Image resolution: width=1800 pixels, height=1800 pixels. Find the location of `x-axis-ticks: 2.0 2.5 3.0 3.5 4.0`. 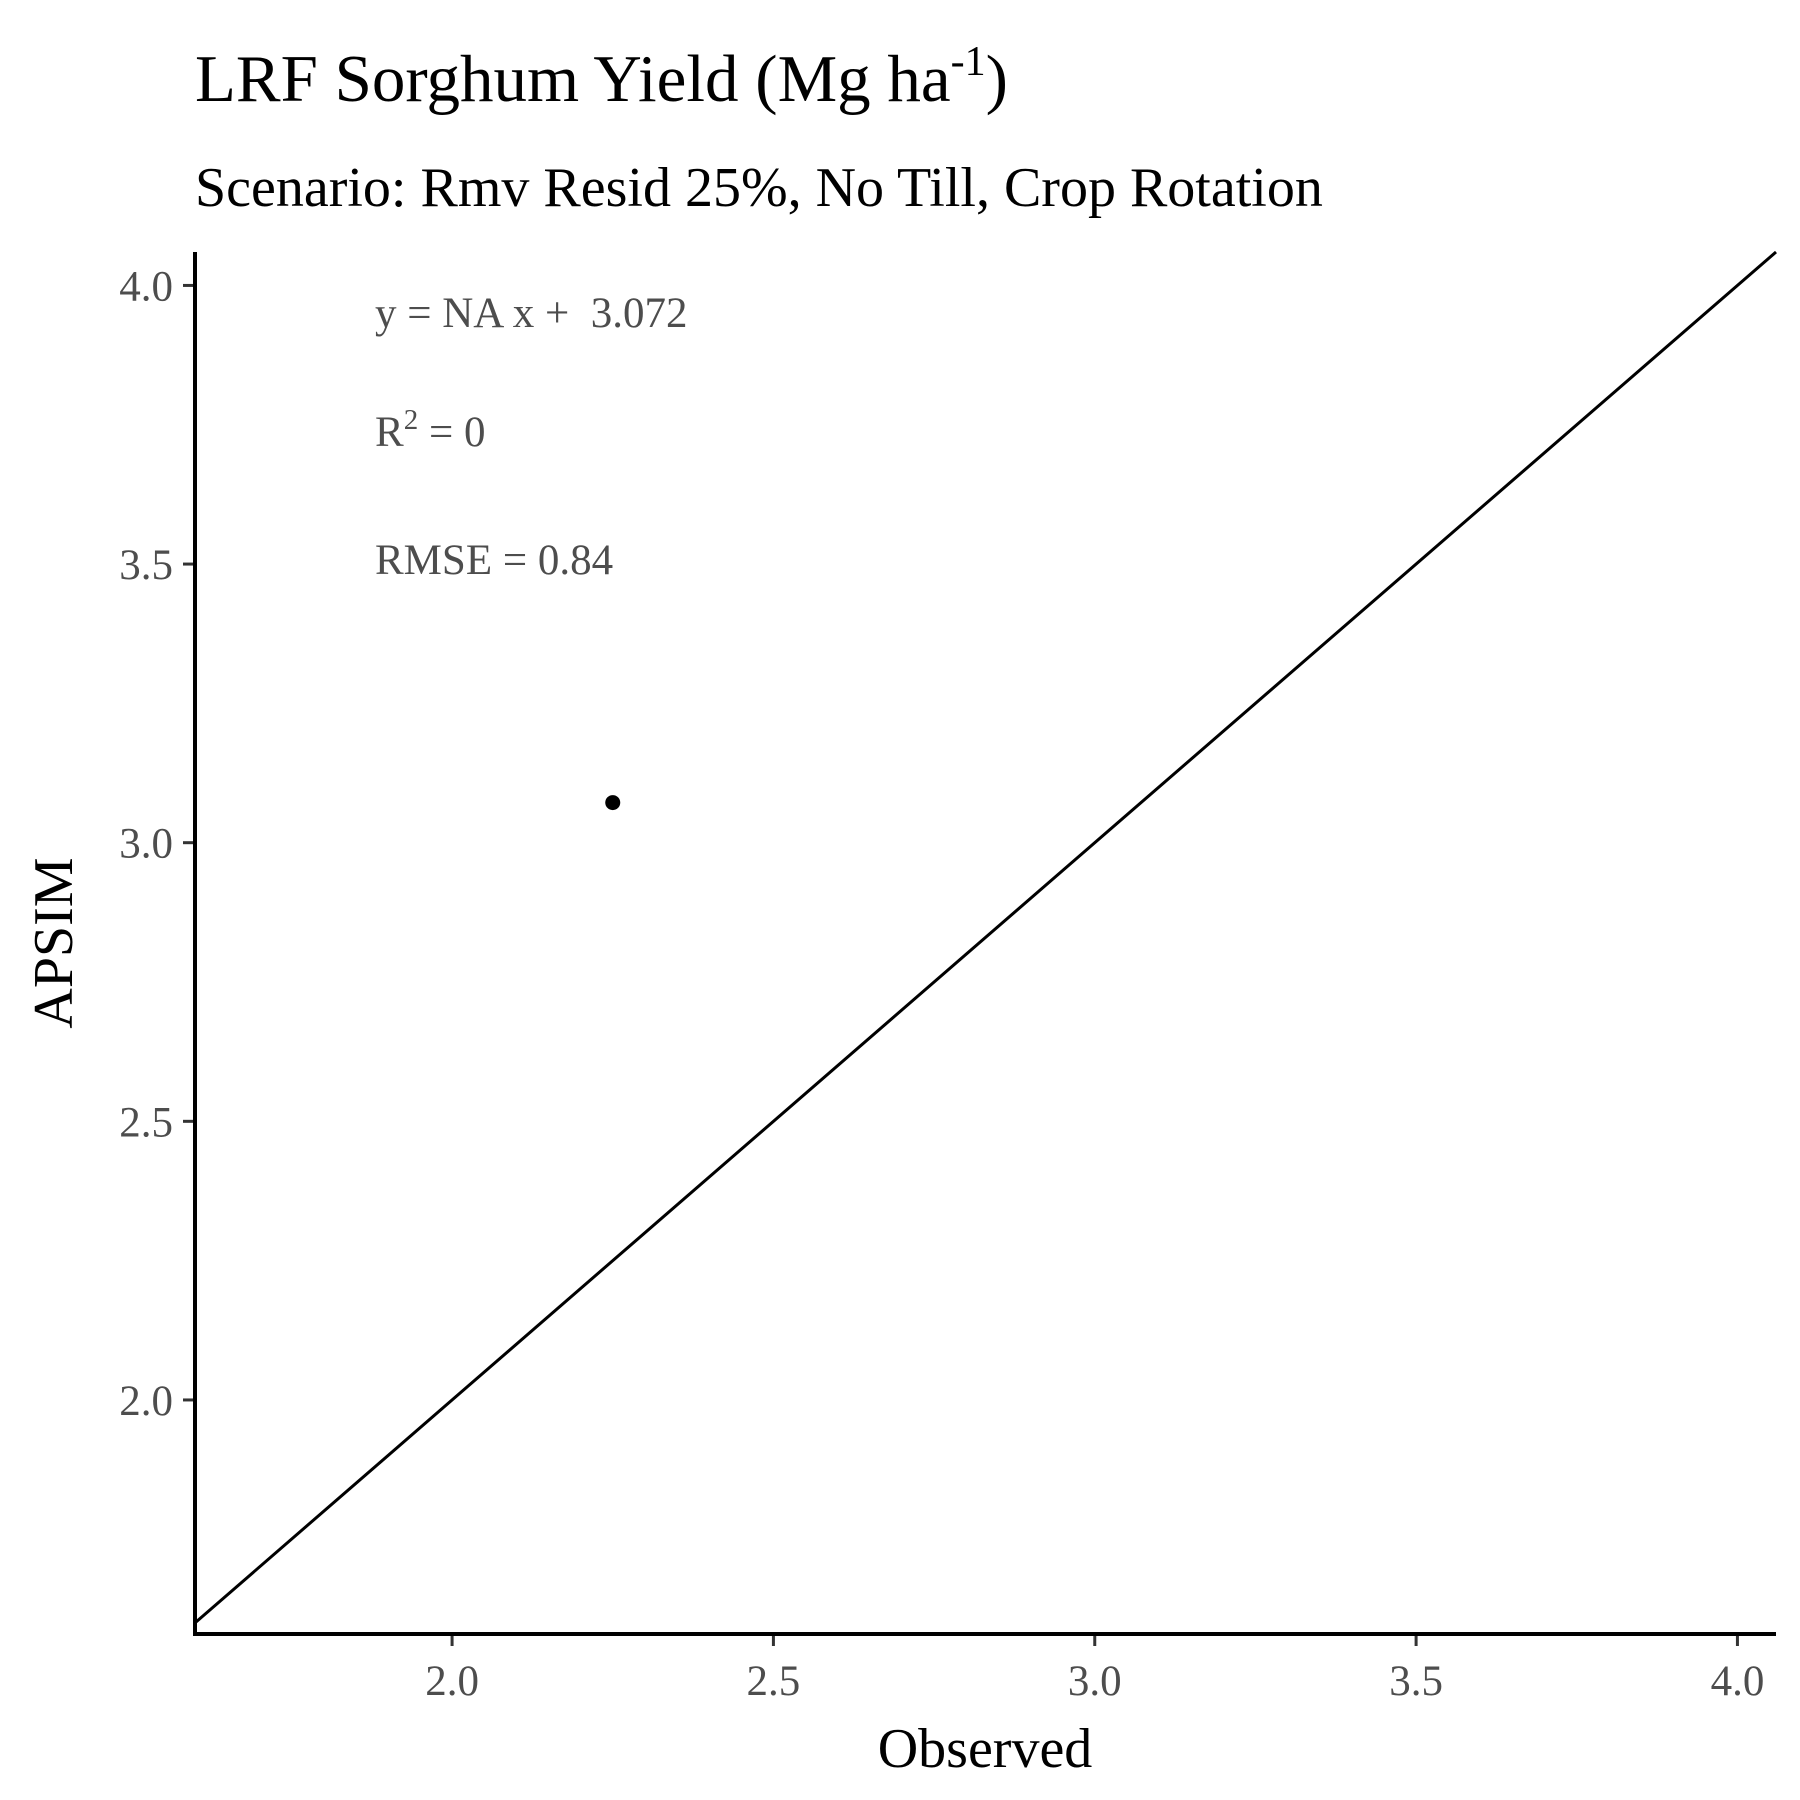

x-axis-ticks: 2.0 2.5 3.0 3.5 4.0 is located at coordinates (1094, 1670).